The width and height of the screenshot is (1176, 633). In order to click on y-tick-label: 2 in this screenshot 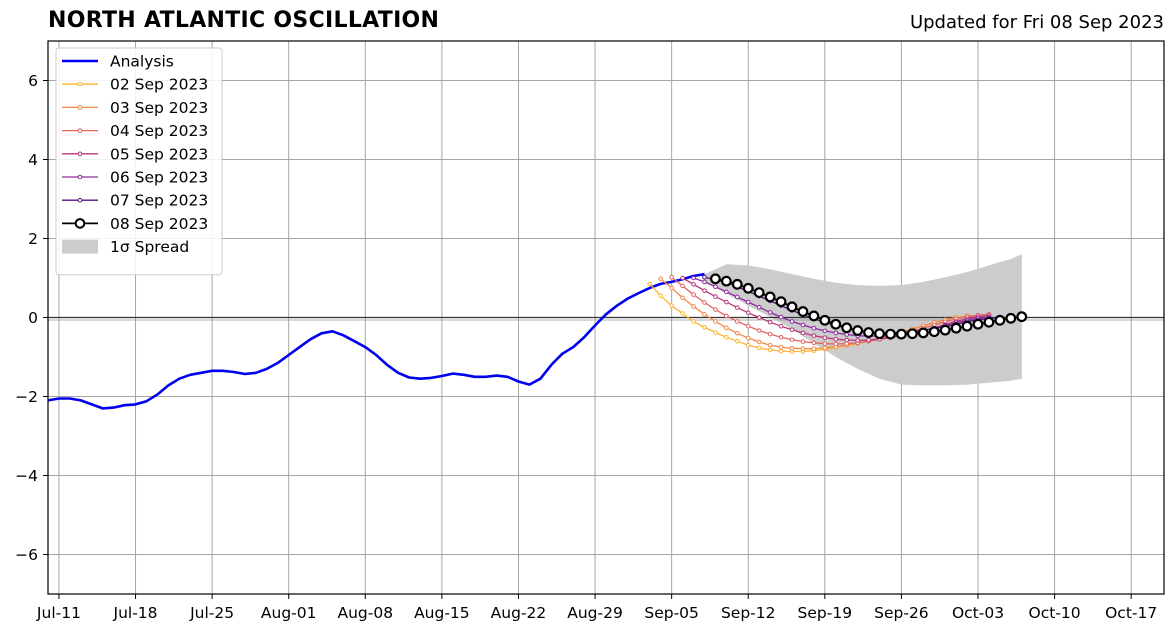, I will do `click(33, 239)`.